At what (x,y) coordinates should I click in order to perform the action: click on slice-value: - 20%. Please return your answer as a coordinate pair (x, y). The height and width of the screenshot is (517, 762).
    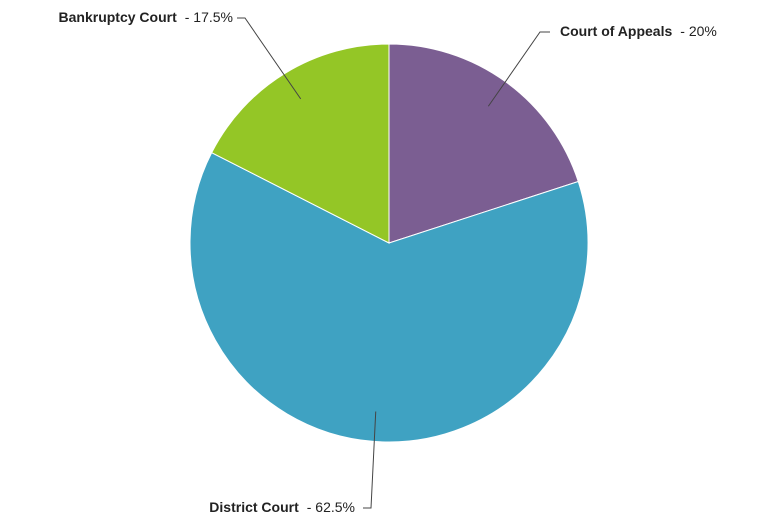
    Looking at the image, I should click on (698, 31).